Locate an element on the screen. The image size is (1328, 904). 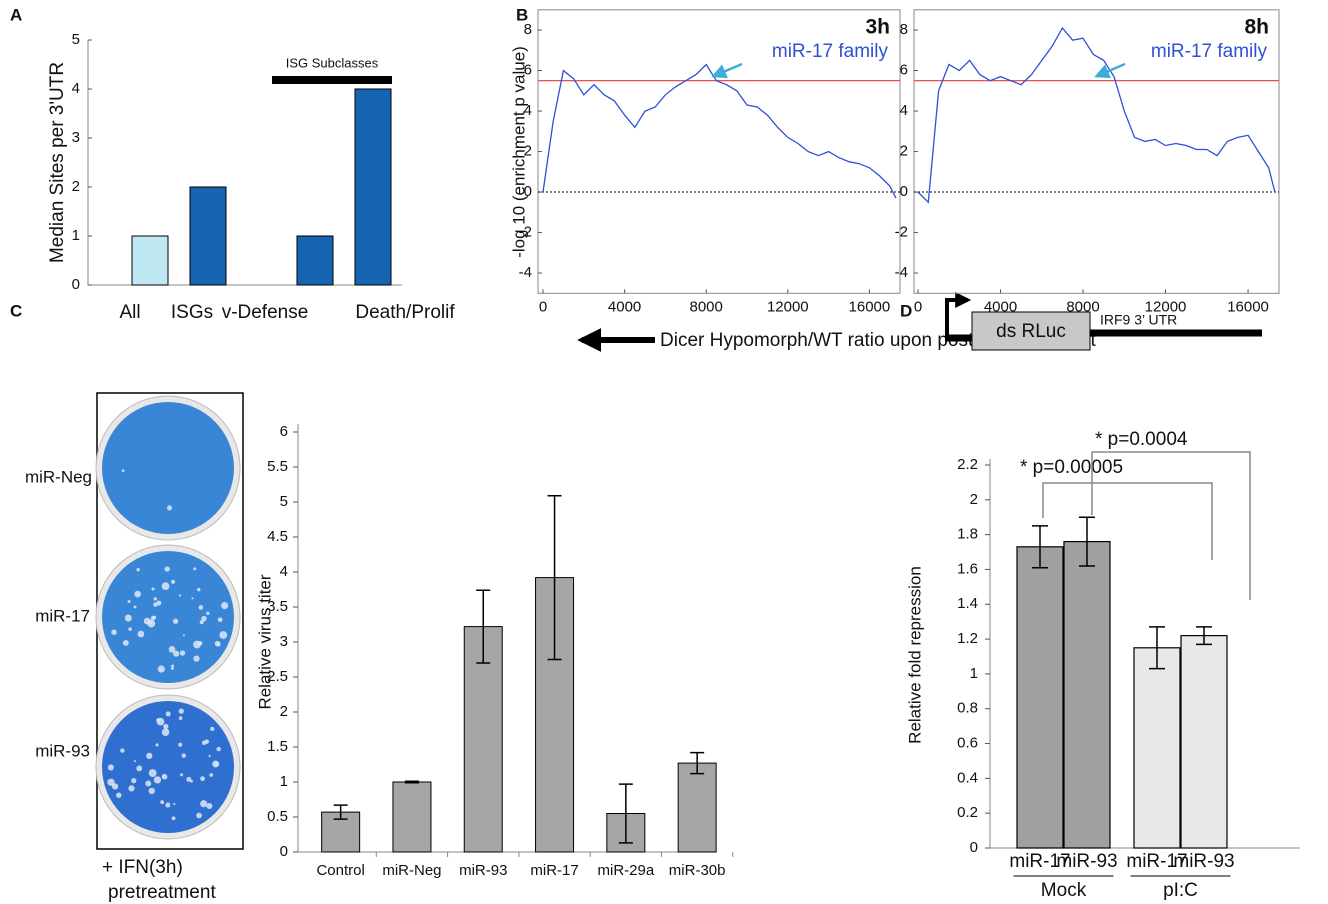
y-tick-label: 6 is located at coordinates (904, 70).